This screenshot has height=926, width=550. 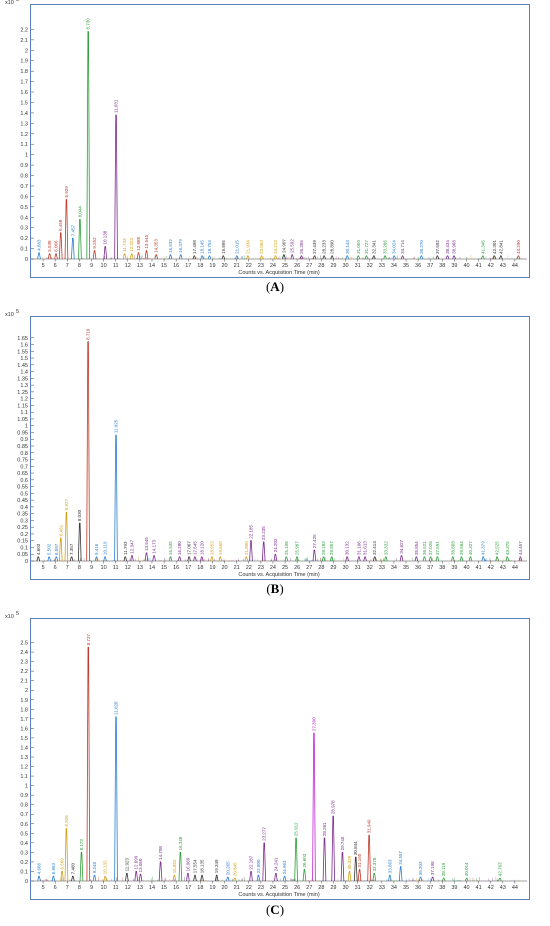 What do you see at coordinates (366, 247) in the screenshot?
I see `peak-label: 31.727` at bounding box center [366, 247].